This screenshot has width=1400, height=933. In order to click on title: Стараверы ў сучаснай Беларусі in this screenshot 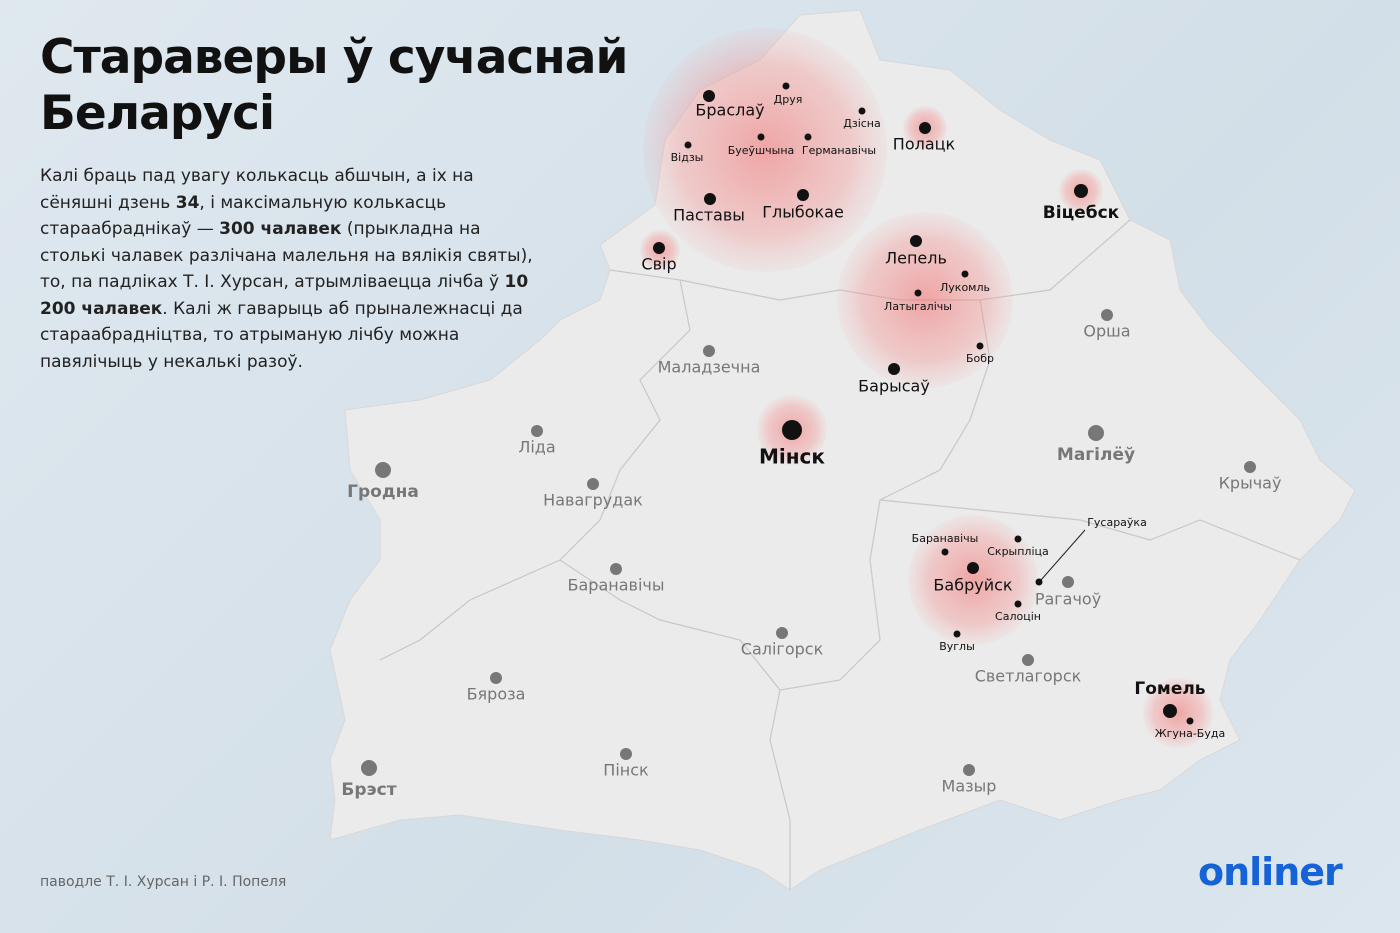, I will do `click(334, 85)`.